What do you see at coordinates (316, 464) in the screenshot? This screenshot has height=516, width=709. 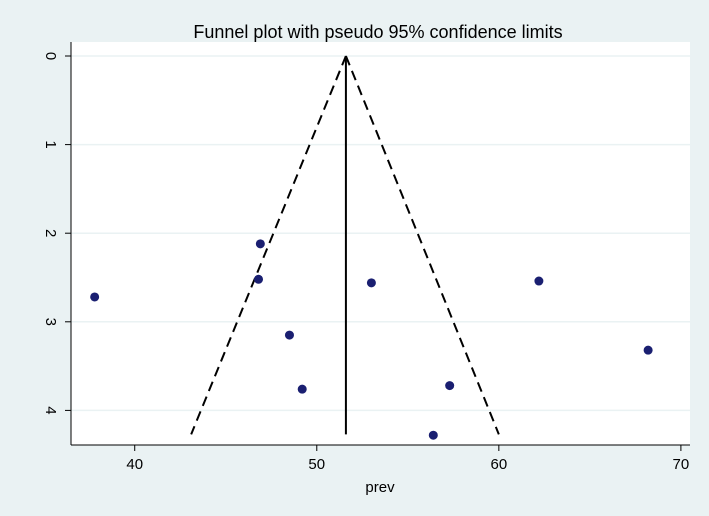 I see `x-tick-label-50: 50` at bounding box center [316, 464].